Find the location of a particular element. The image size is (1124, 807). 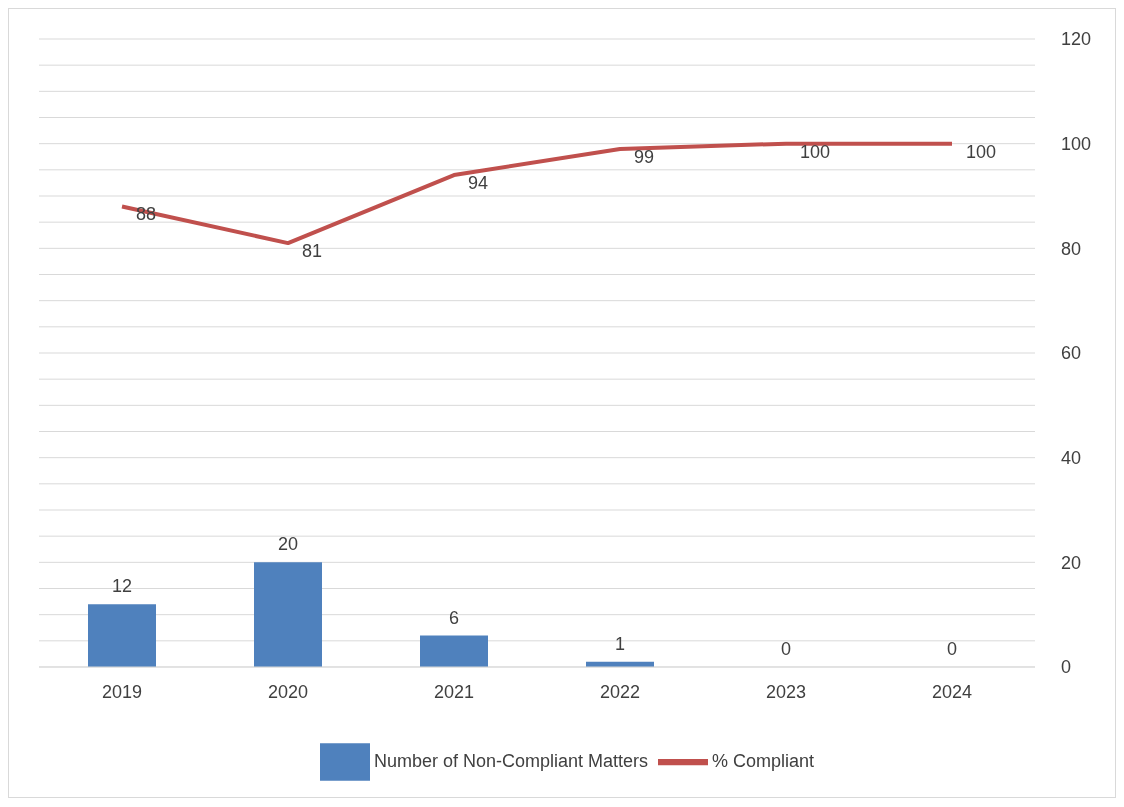

data-label: 99 is located at coordinates (644, 156).